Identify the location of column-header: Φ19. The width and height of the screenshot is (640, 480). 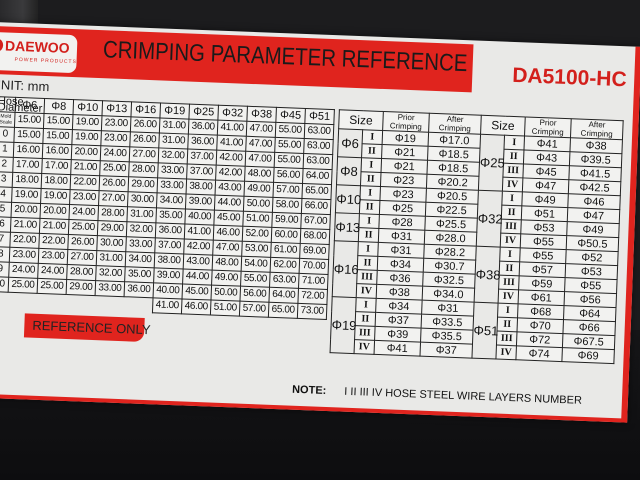
(174, 111).